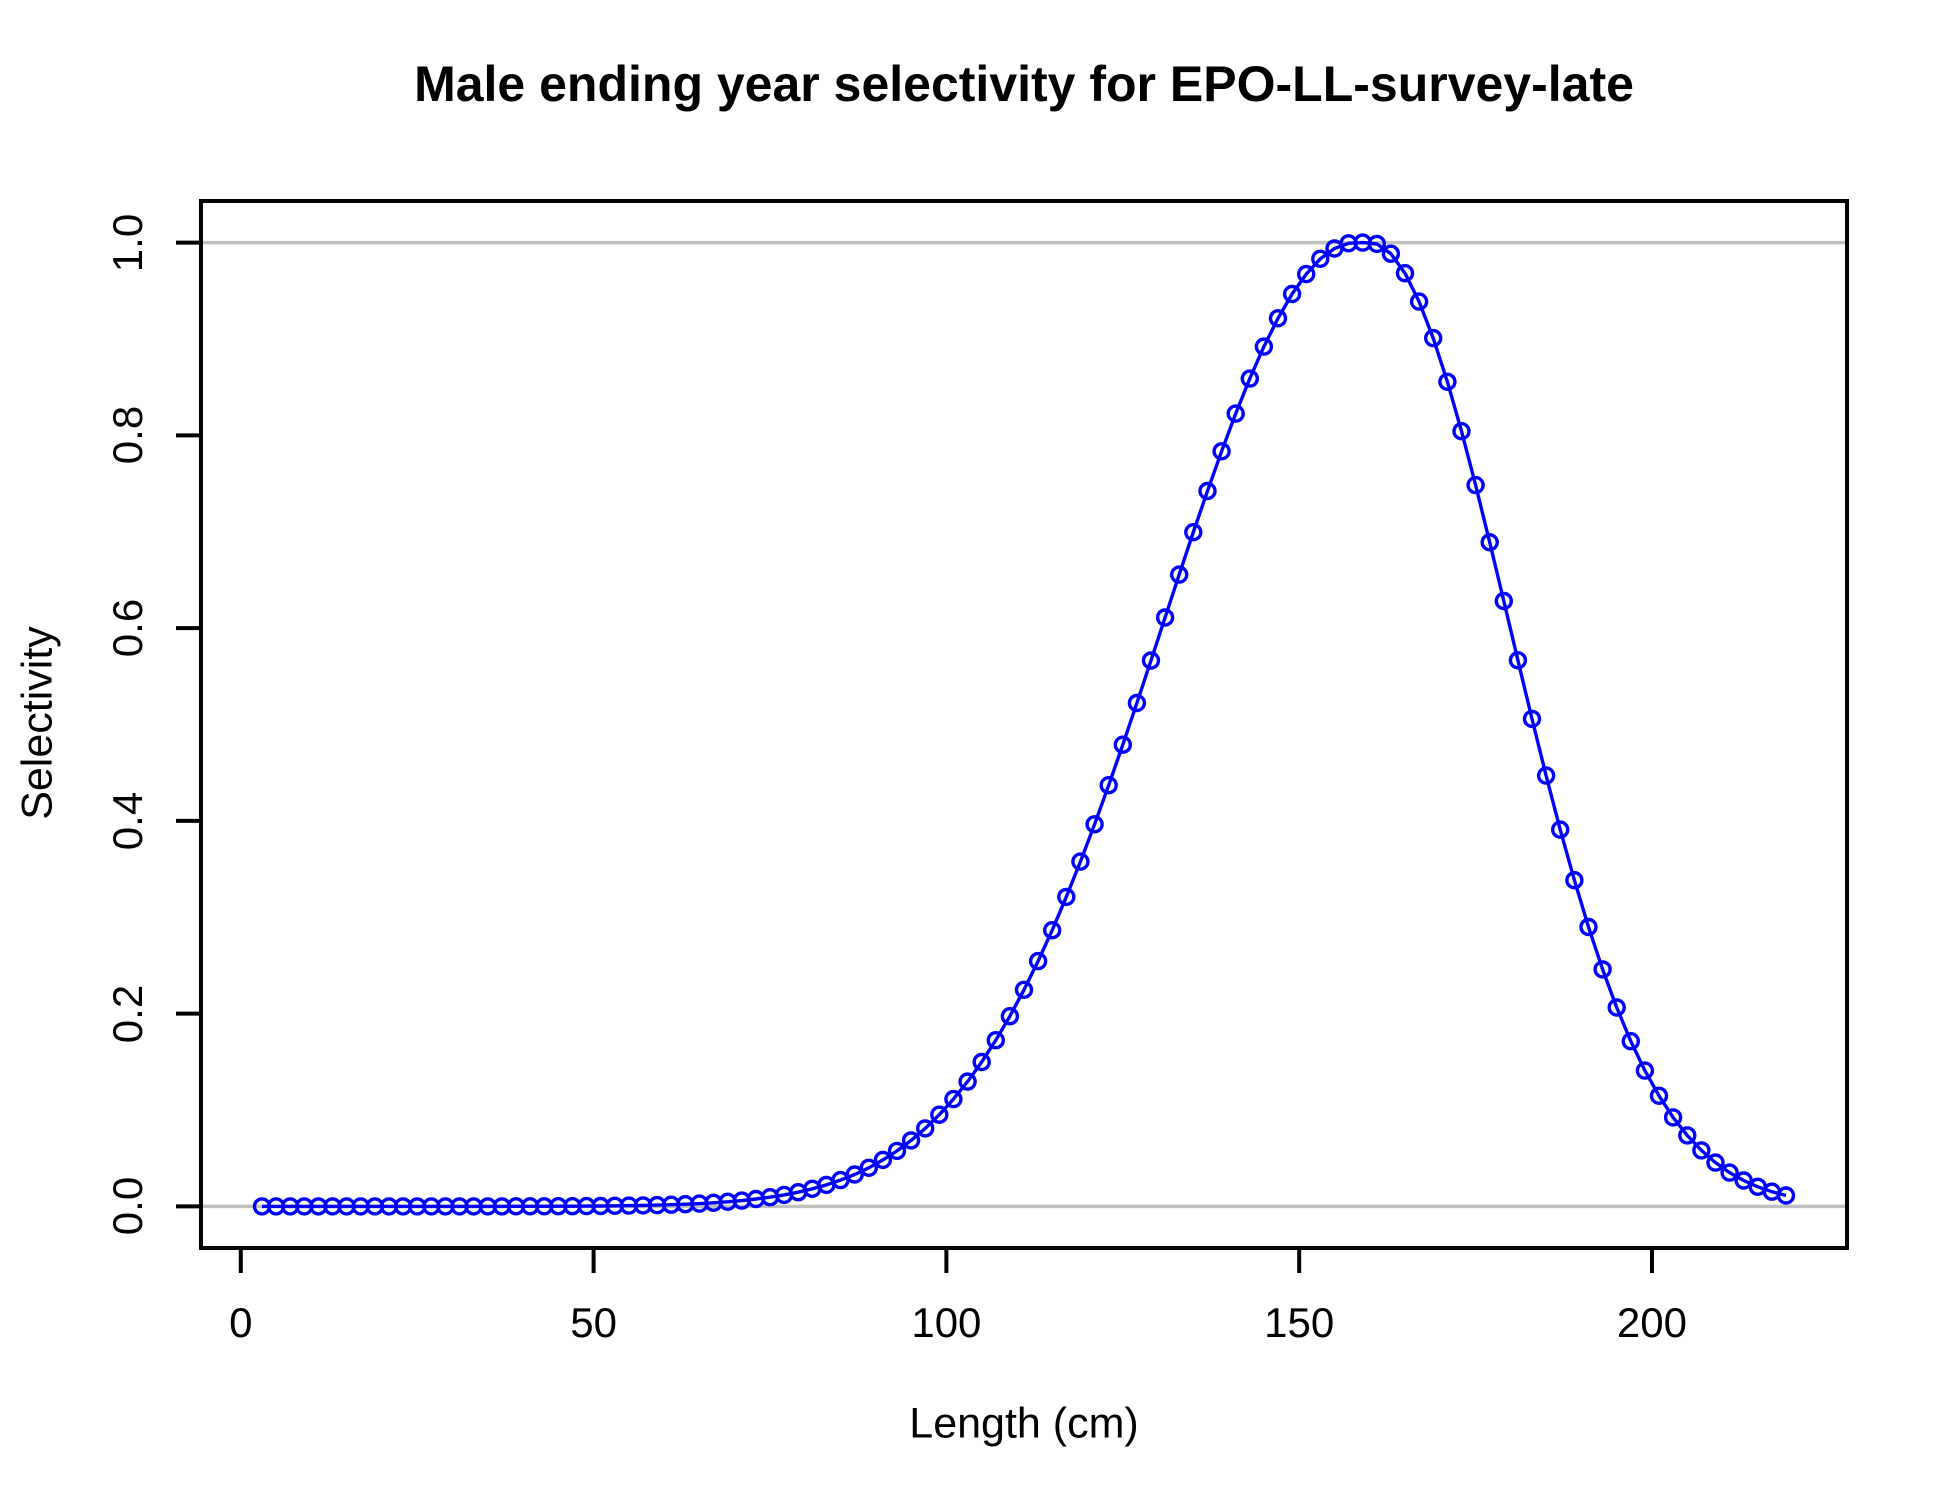  Describe the element at coordinates (37, 723) in the screenshot. I see `y-axis-title: Selectivity` at that location.